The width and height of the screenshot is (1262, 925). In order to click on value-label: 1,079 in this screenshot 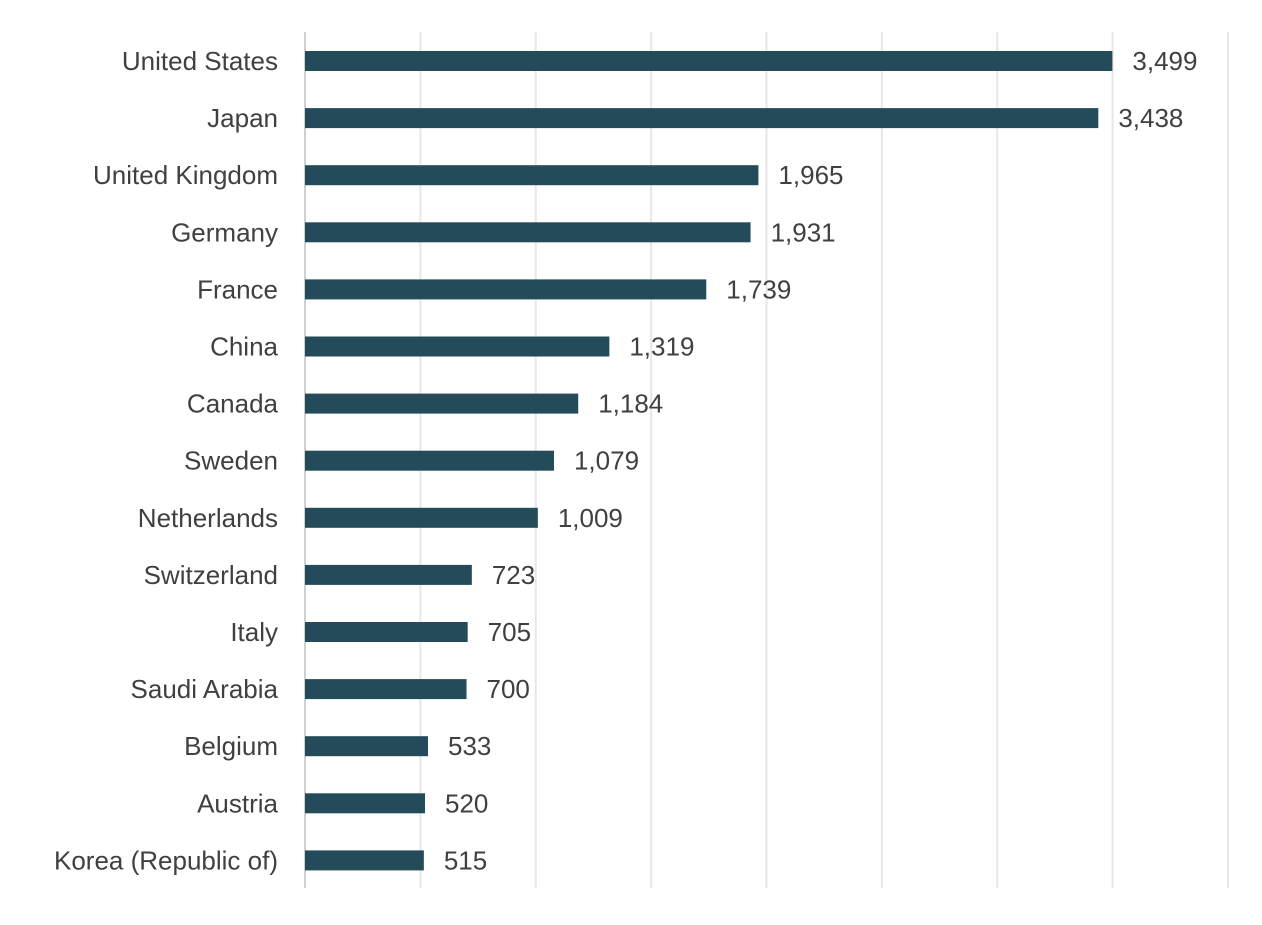, I will do `click(606, 461)`.